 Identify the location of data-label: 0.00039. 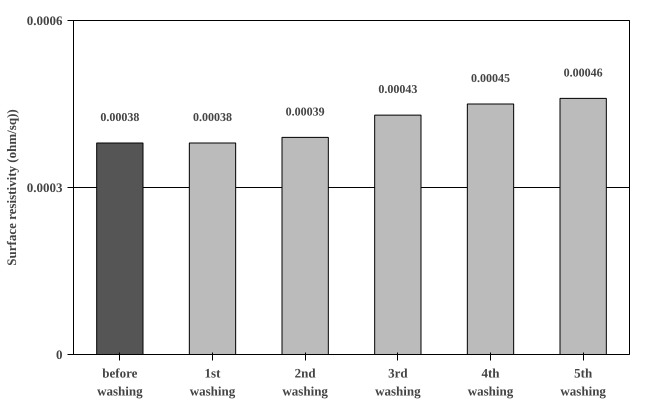
(305, 111).